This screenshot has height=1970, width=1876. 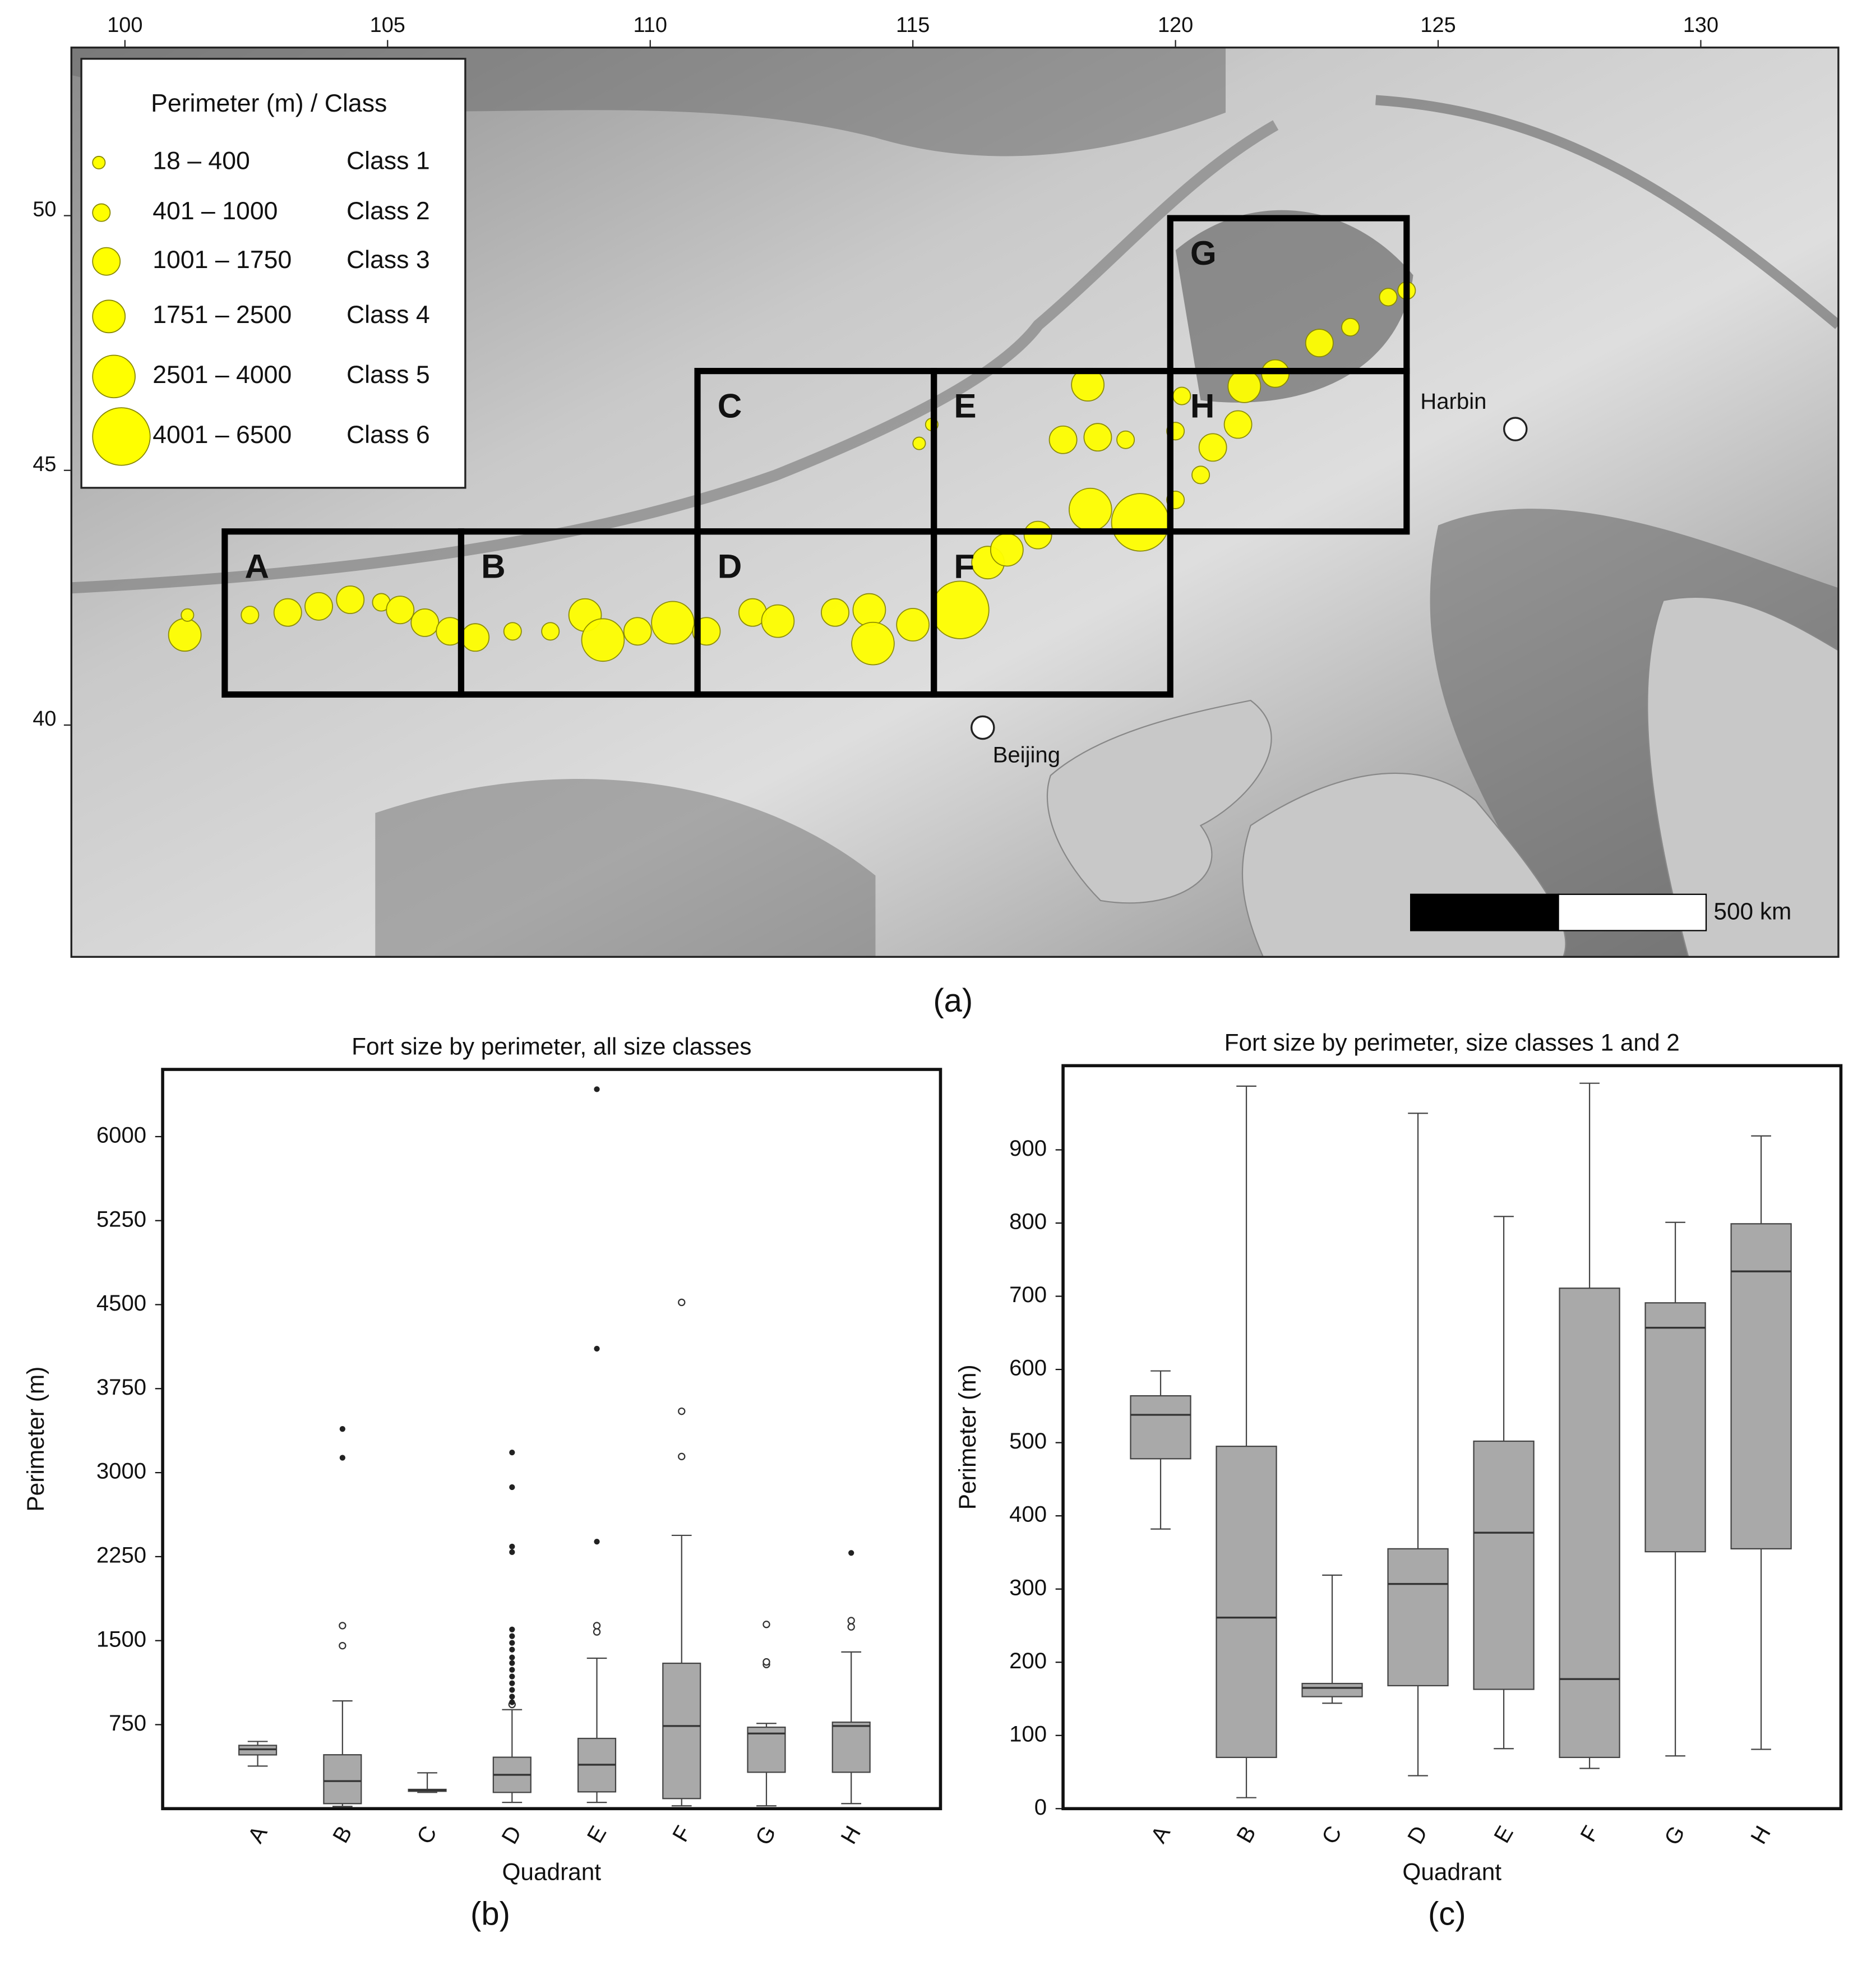 I want to click on legend-class: Class 2, so click(x=388, y=211).